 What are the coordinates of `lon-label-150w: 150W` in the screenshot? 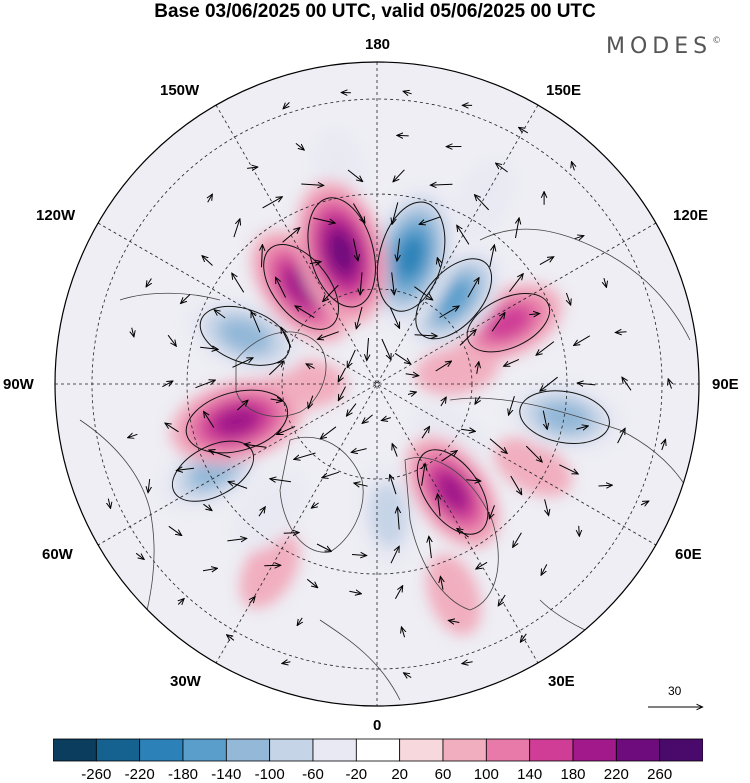 It's located at (180, 90).